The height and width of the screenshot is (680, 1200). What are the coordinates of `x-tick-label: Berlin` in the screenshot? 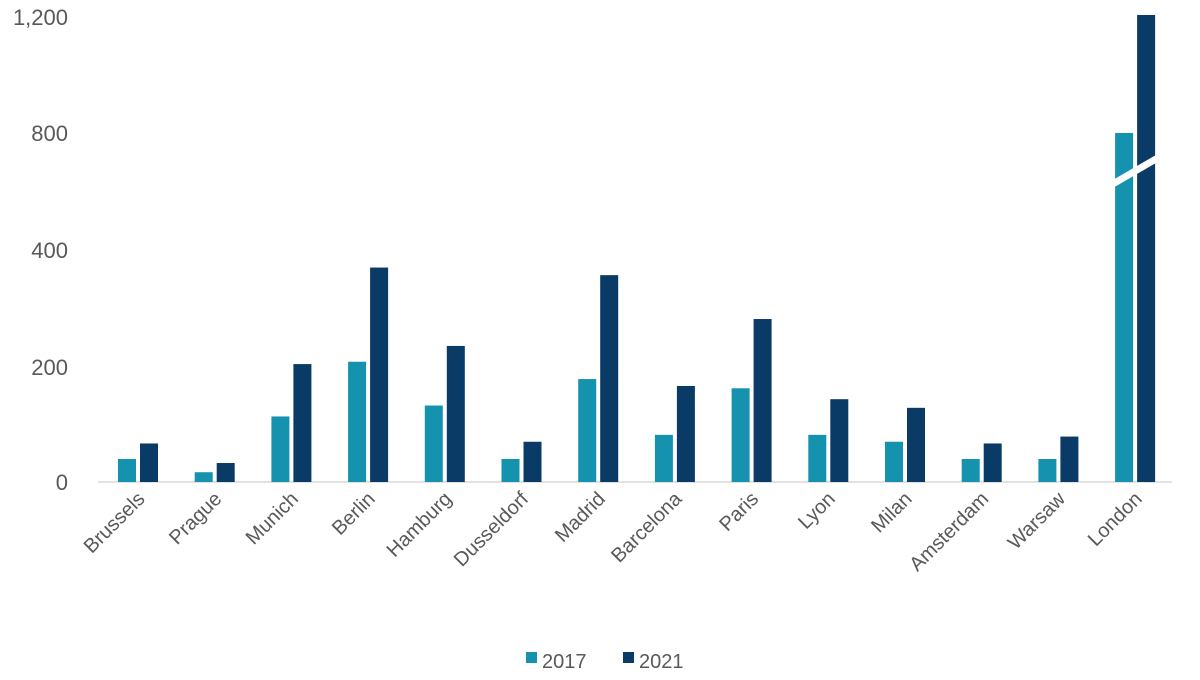 It's located at (354, 514).